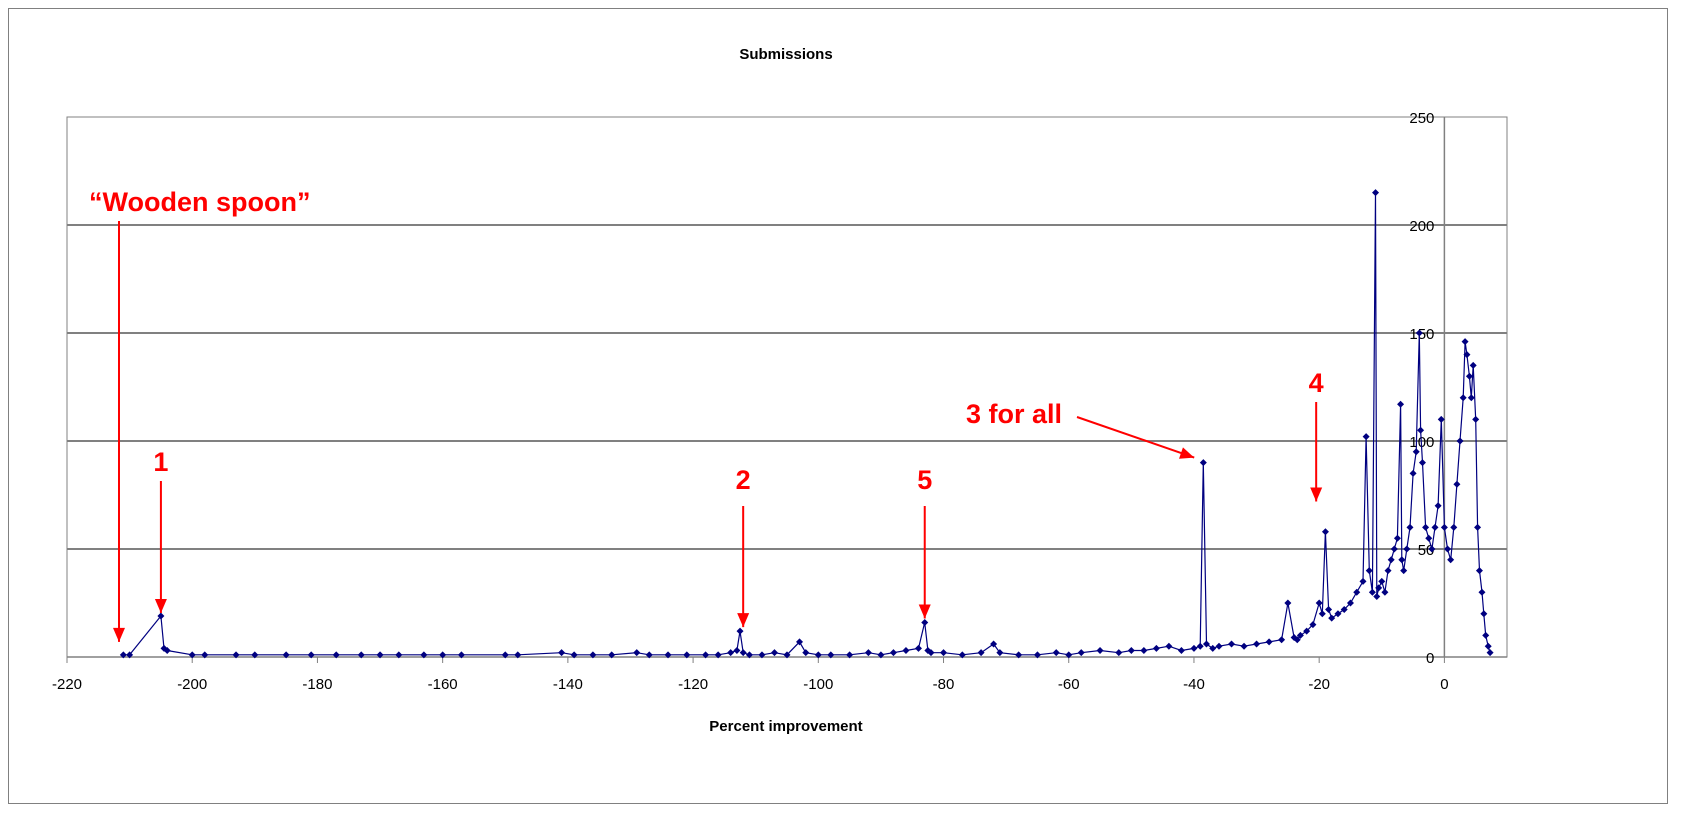 The height and width of the screenshot is (818, 1682). Describe the element at coordinates (693, 684) in the screenshot. I see `x-tick-label: -120` at that location.